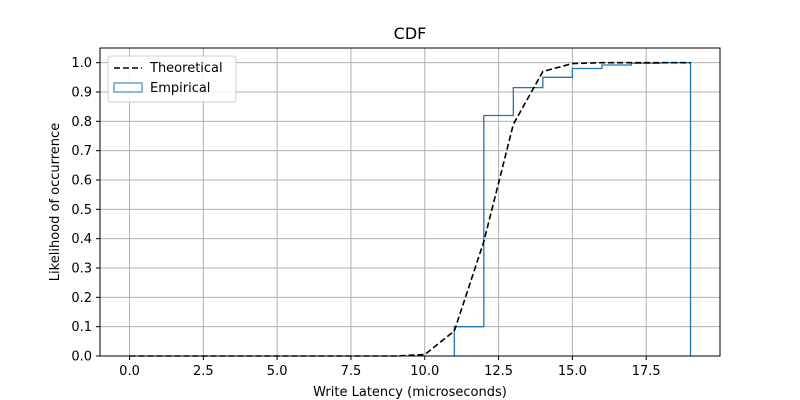 The height and width of the screenshot is (400, 800). What do you see at coordinates (81, 269) in the screenshot?
I see `y-tick-label: 0.3` at bounding box center [81, 269].